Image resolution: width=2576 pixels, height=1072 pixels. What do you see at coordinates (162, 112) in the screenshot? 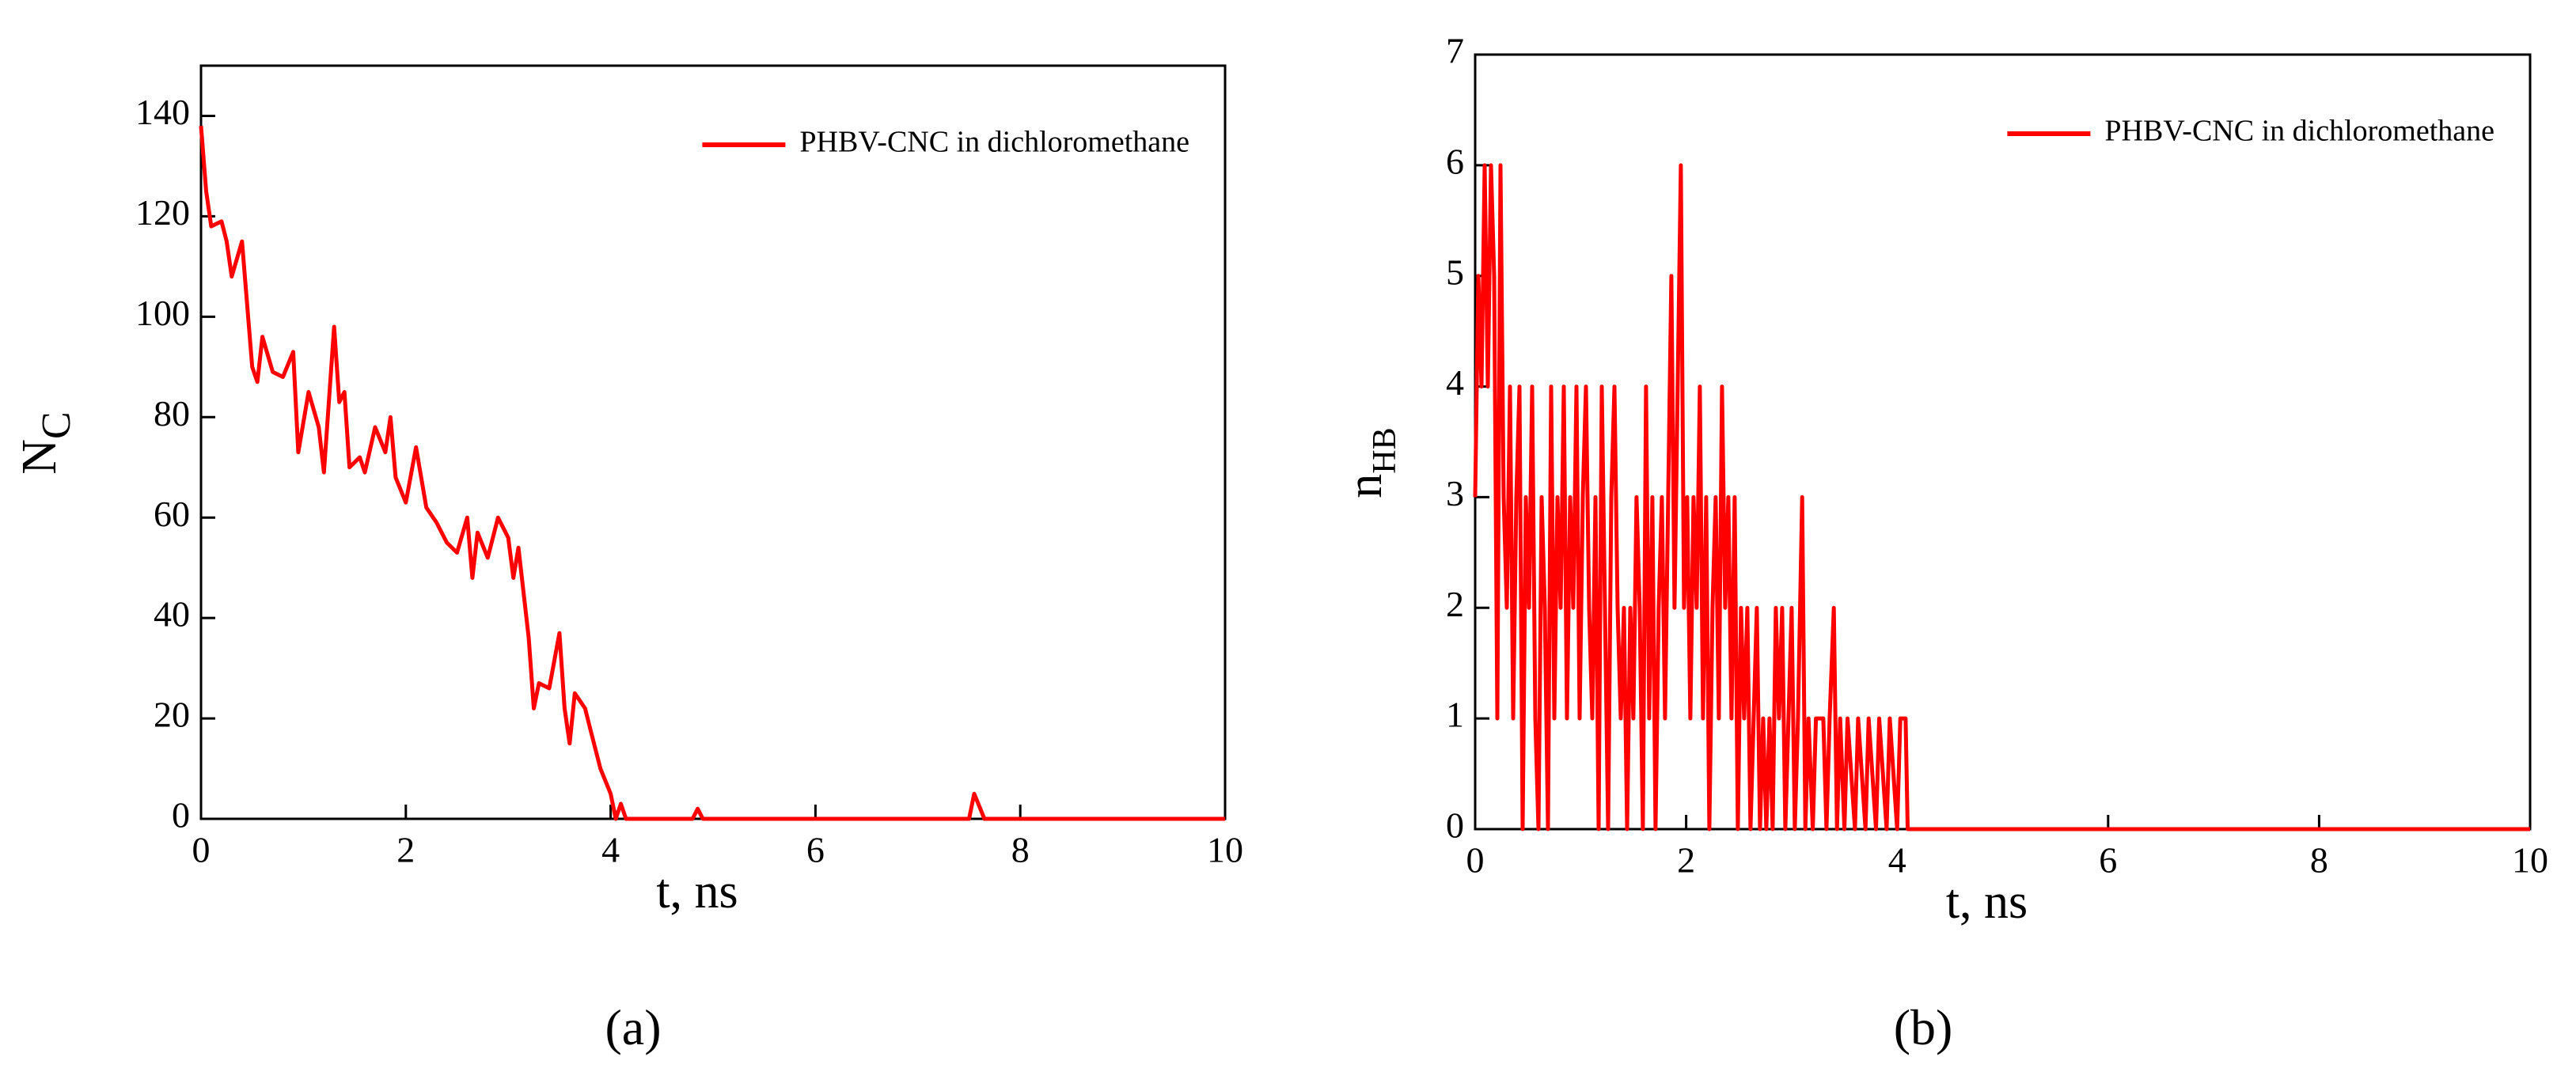
I see `y-tick-label: 140` at bounding box center [162, 112].